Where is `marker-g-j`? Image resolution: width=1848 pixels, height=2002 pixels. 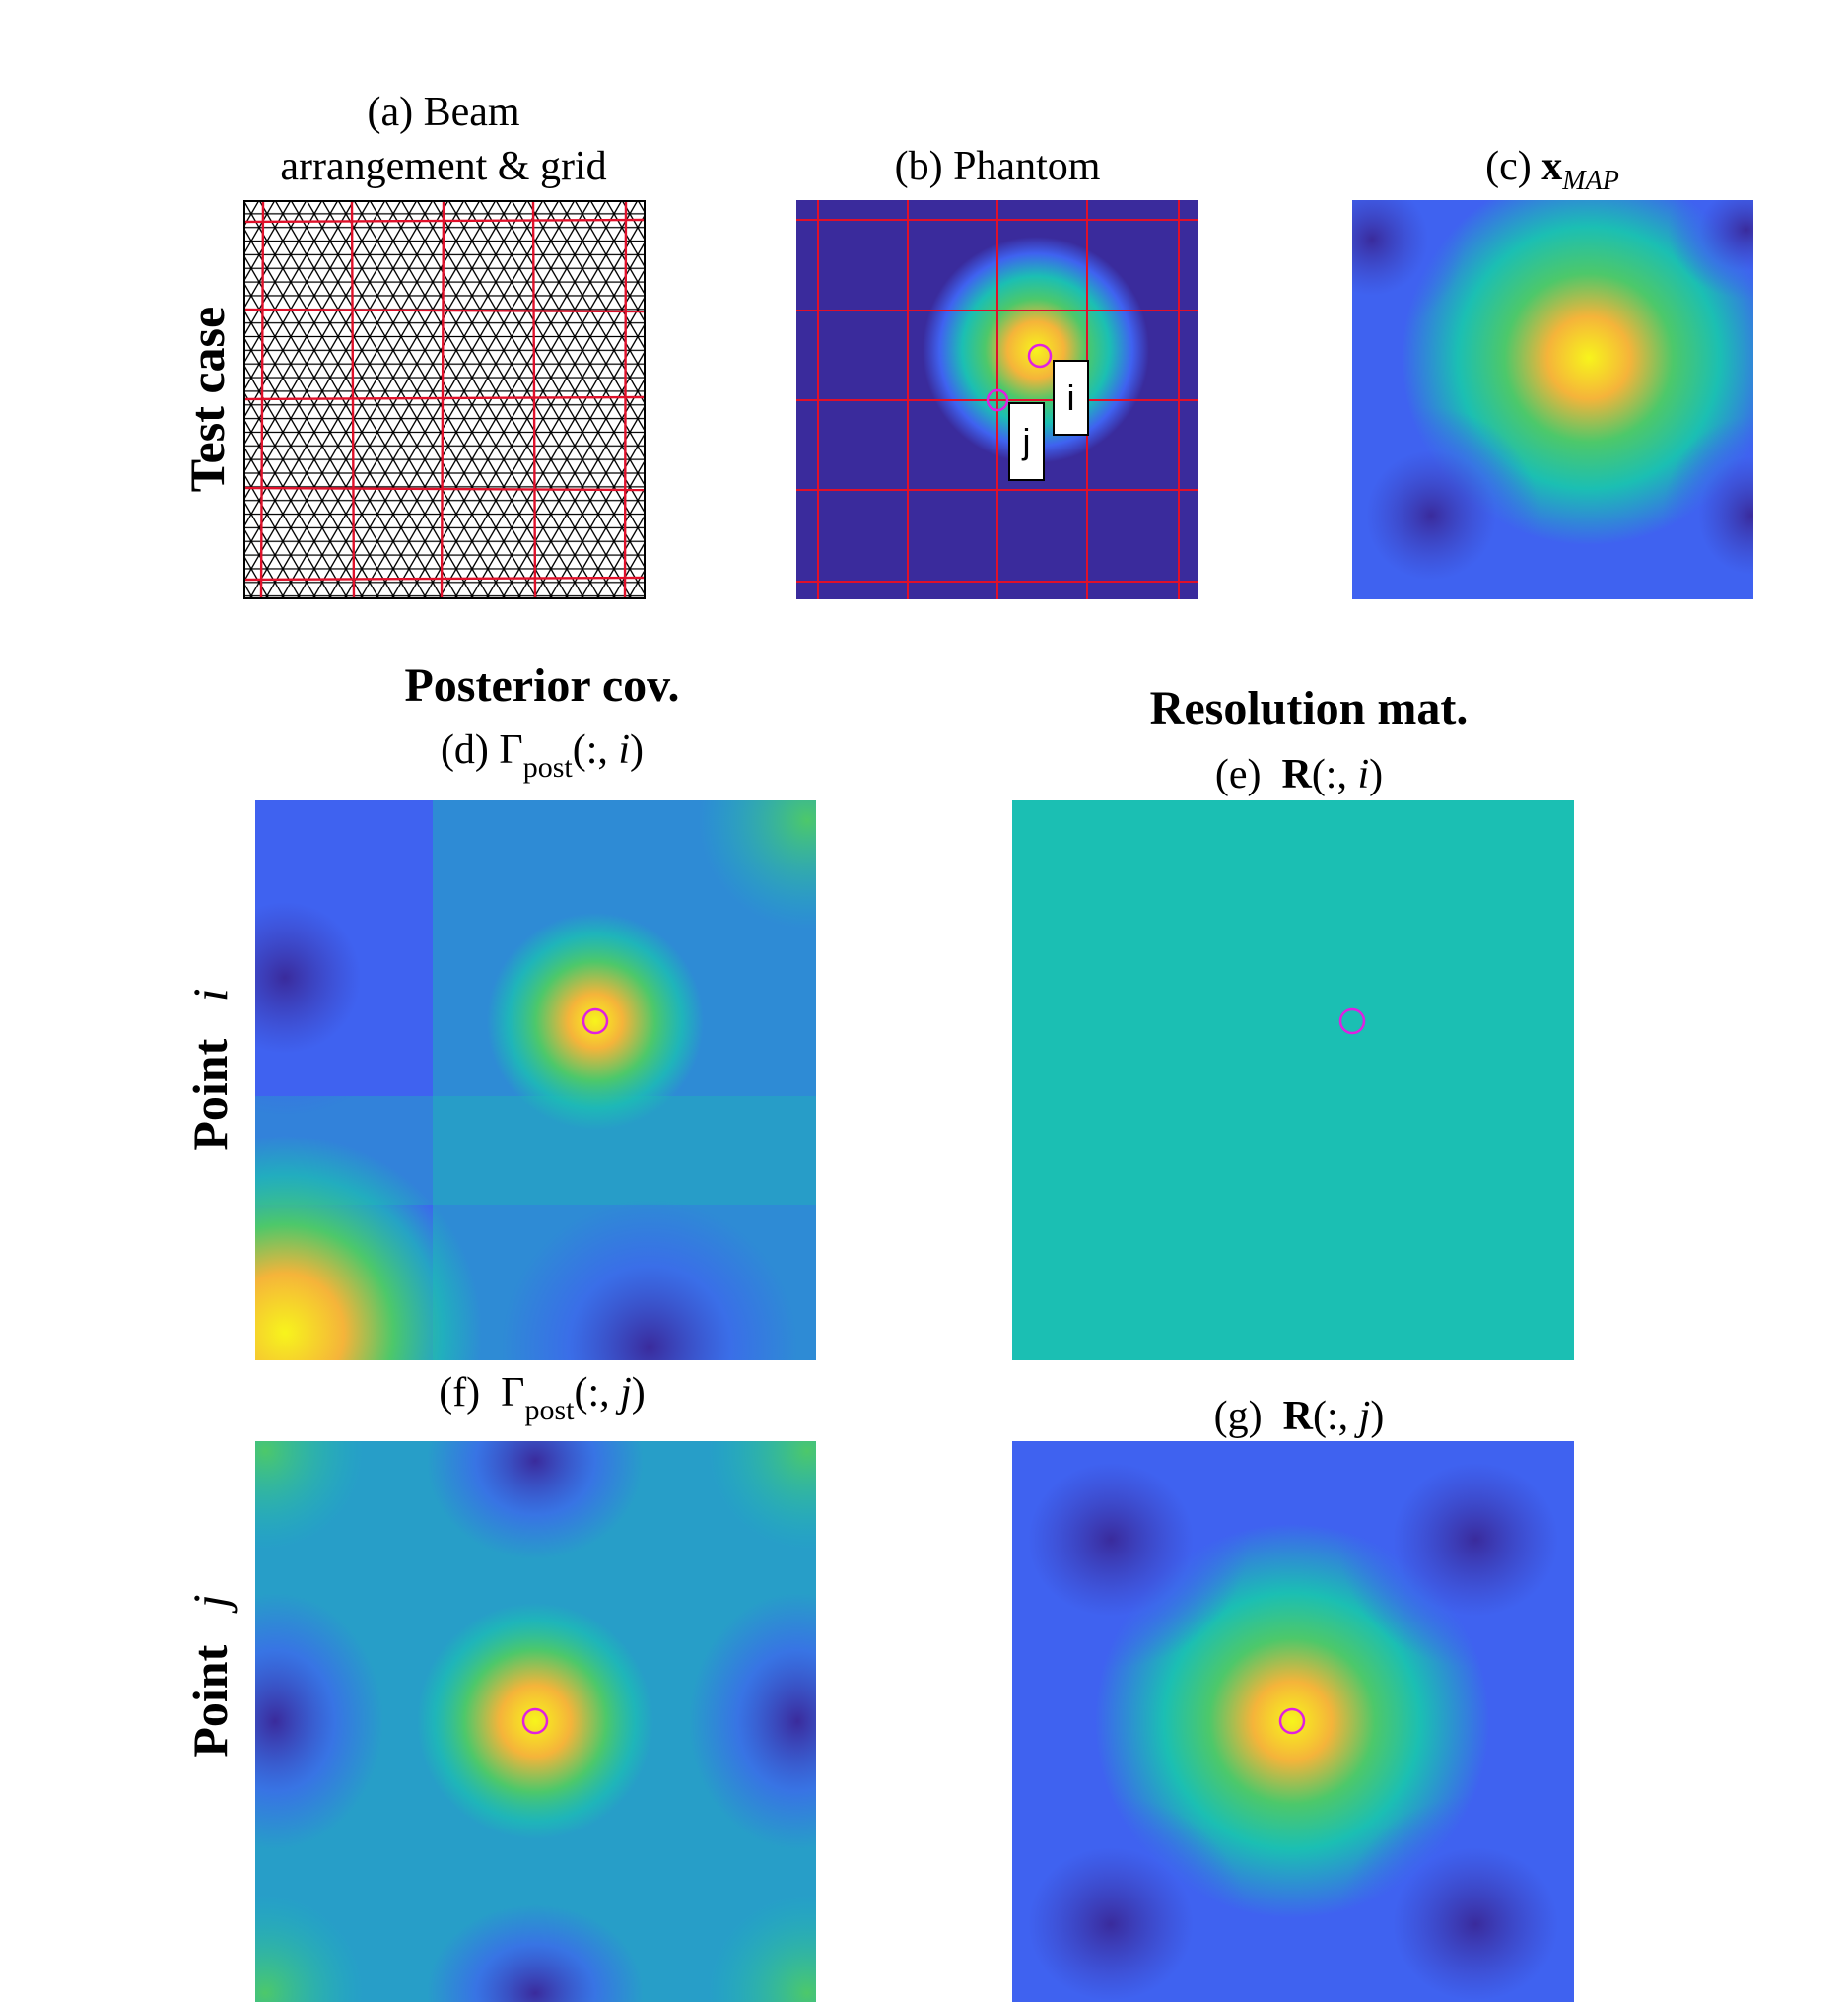
marker-g-j is located at coordinates (1292, 1721).